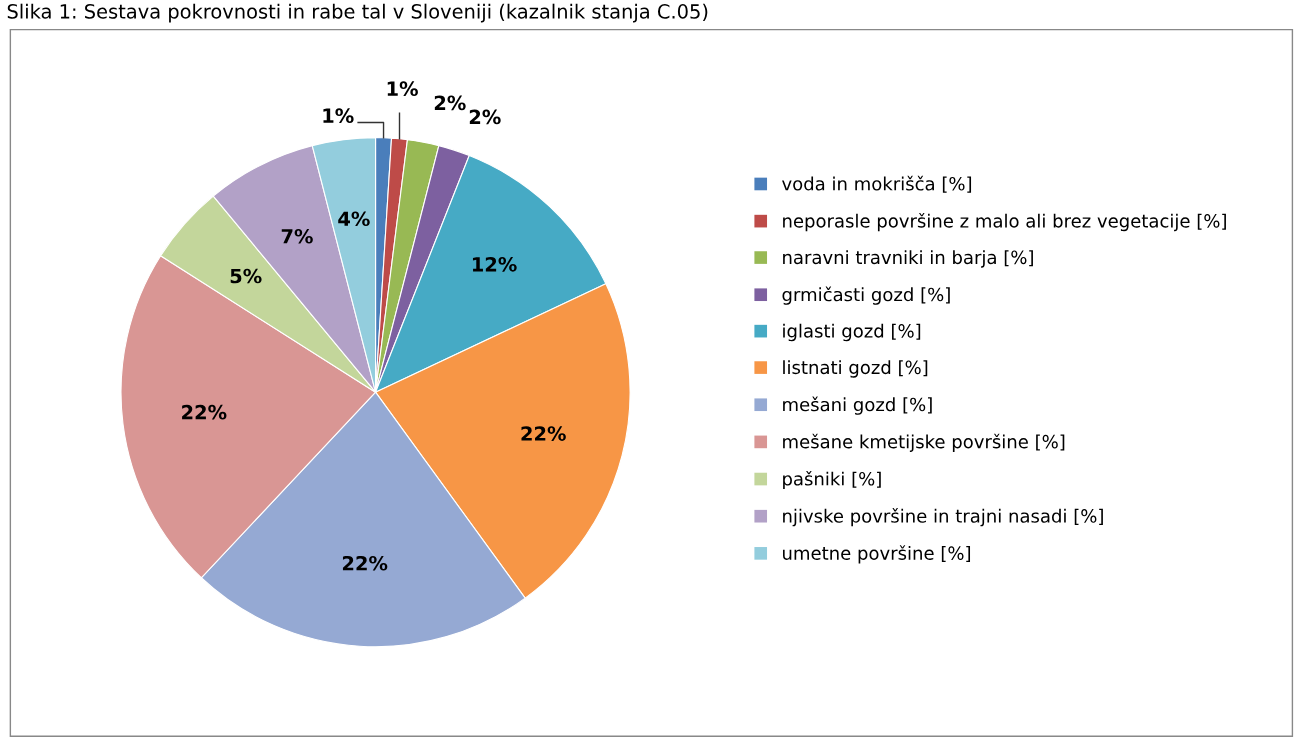 Image resolution: width=1295 pixels, height=740 pixels. Describe the element at coordinates (924, 442) in the screenshot. I see `legend-label: mešane kmetijske površine [%]` at that location.